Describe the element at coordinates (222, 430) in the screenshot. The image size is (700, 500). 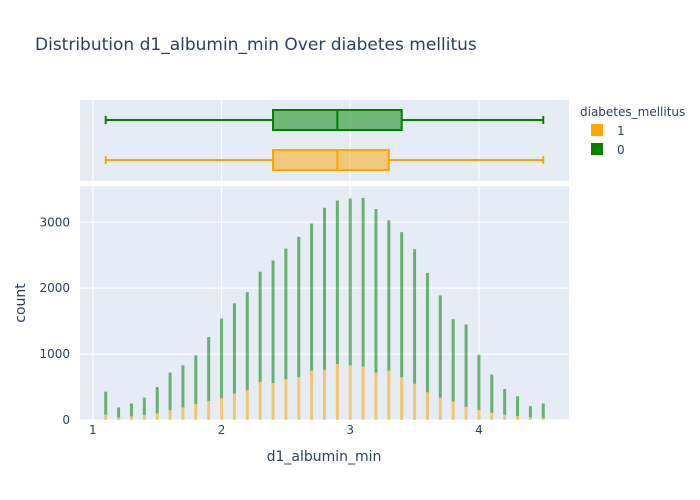
I see `x-tick-label: 2` at that location.